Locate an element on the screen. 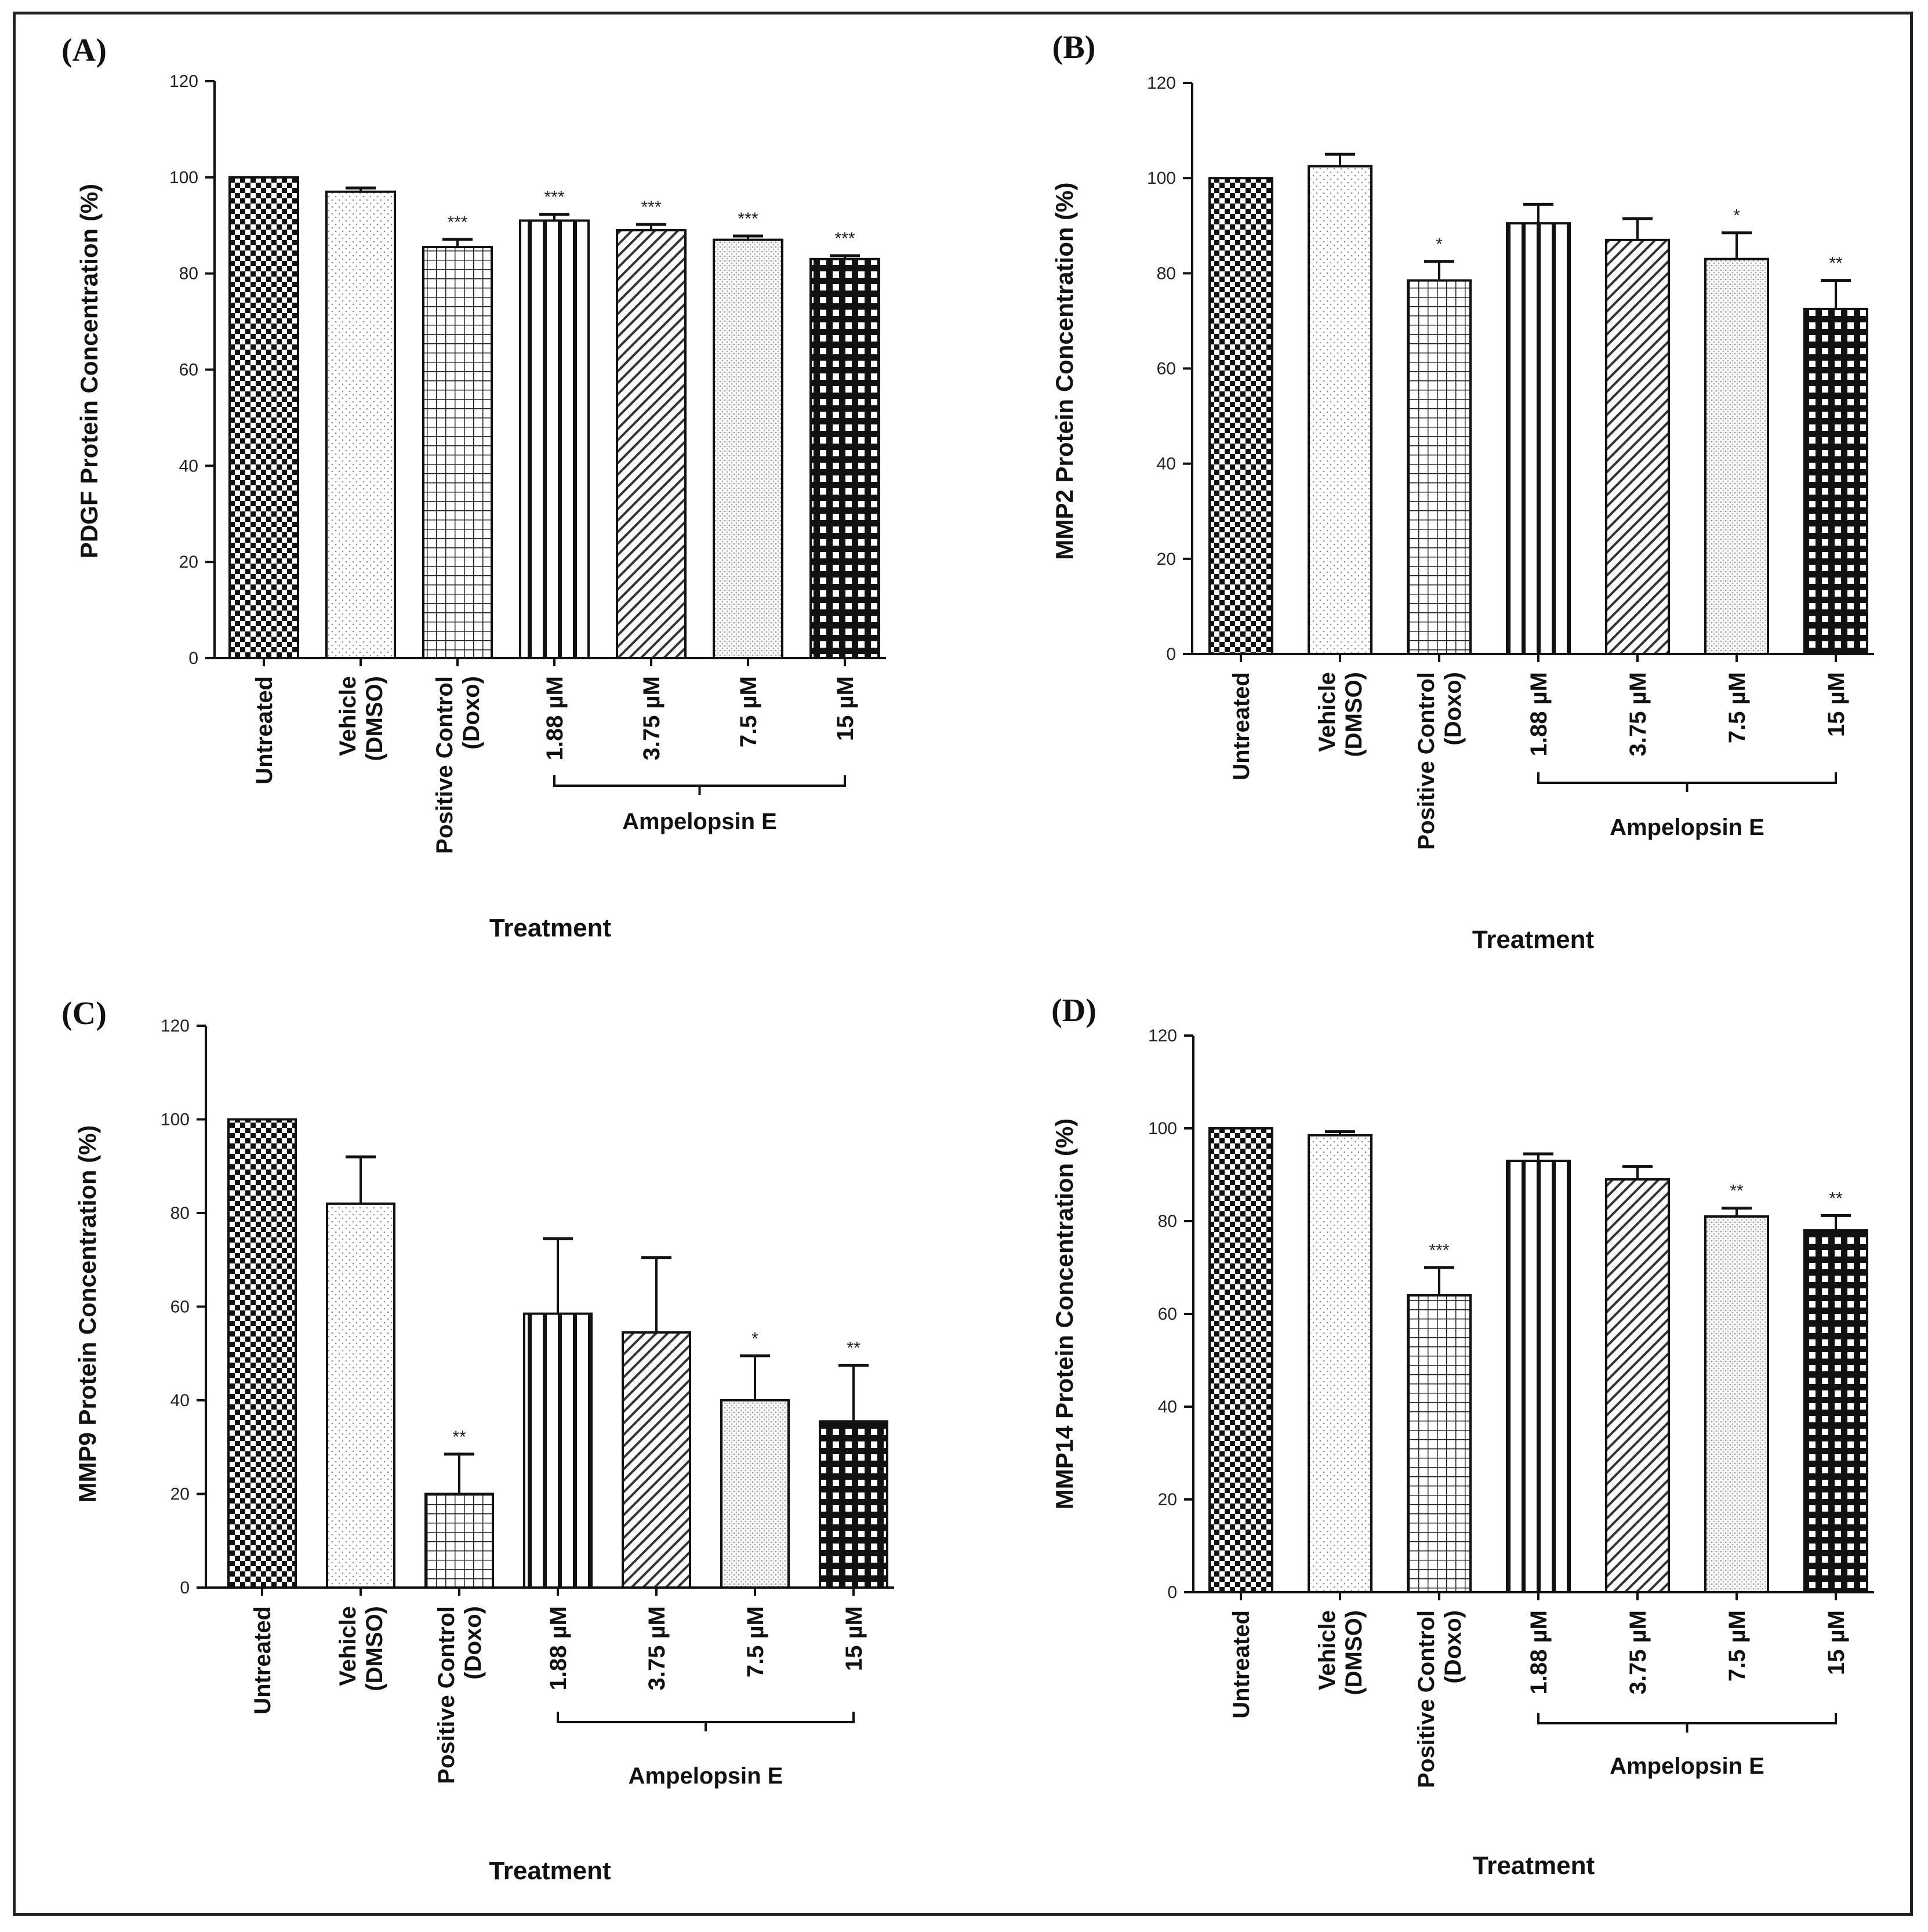  y-axis-label: PDGF Protein Concentration (%) is located at coordinates (89, 371).